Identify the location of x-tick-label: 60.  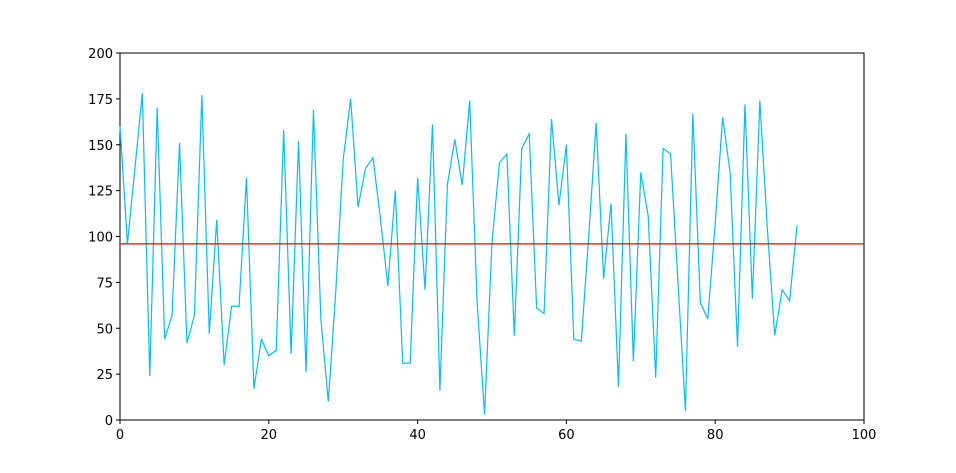
(566, 435).